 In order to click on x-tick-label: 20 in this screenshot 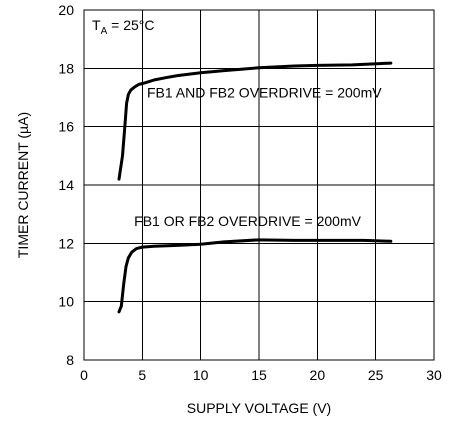, I will do `click(318, 375)`.